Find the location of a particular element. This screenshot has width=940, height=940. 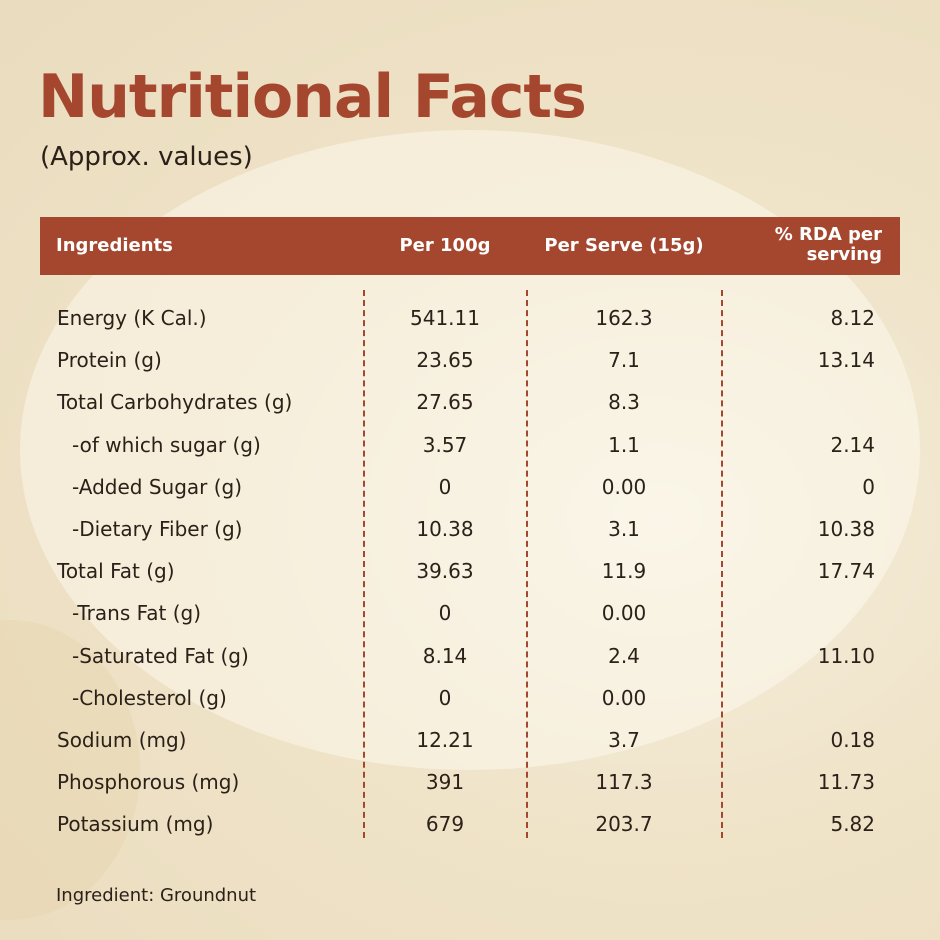

rda: 10.38 is located at coordinates (846, 529).